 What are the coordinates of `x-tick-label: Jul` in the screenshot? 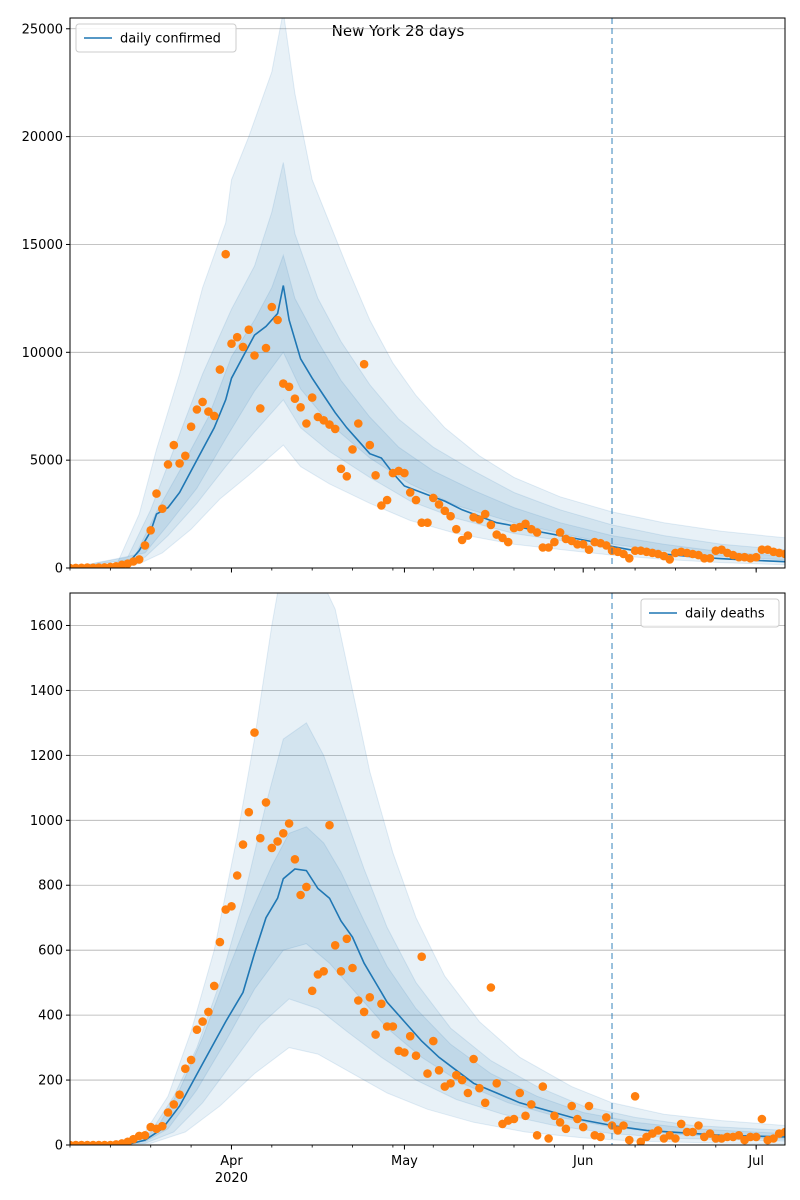 It's located at (755, 1161).